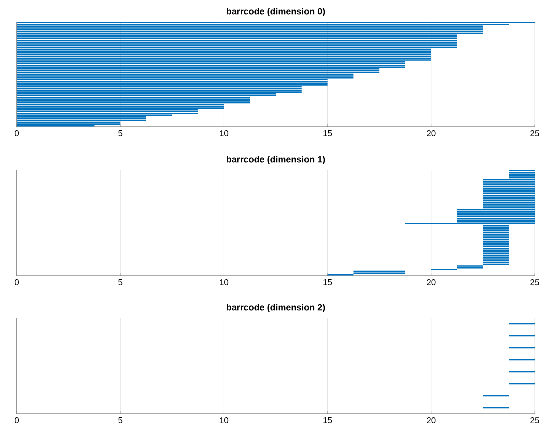  I want to click on chart-title: barrcode (dimension 2), so click(276, 308).